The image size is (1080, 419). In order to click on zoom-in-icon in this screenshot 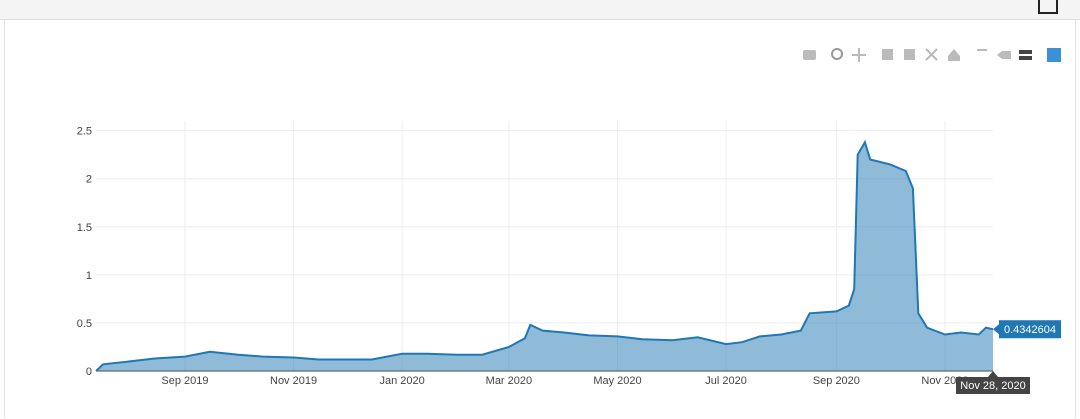, I will do `click(887, 54)`.